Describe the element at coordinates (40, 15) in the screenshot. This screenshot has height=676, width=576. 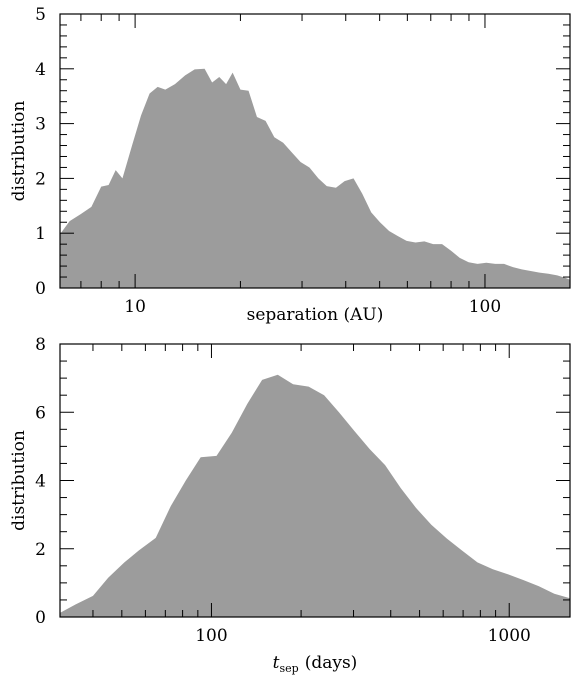
I see `y-tick-label: 5` at that location.